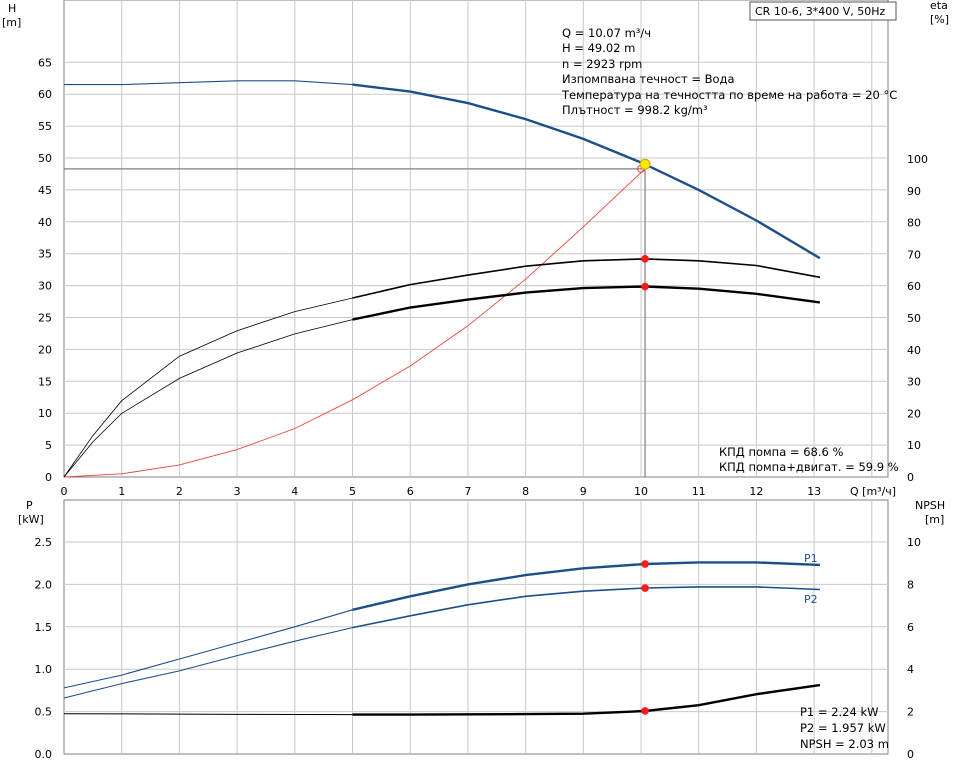 This screenshot has height=764, width=968. Describe the element at coordinates (45, 62) in the screenshot. I see `top-left-tick-label: 65` at that location.